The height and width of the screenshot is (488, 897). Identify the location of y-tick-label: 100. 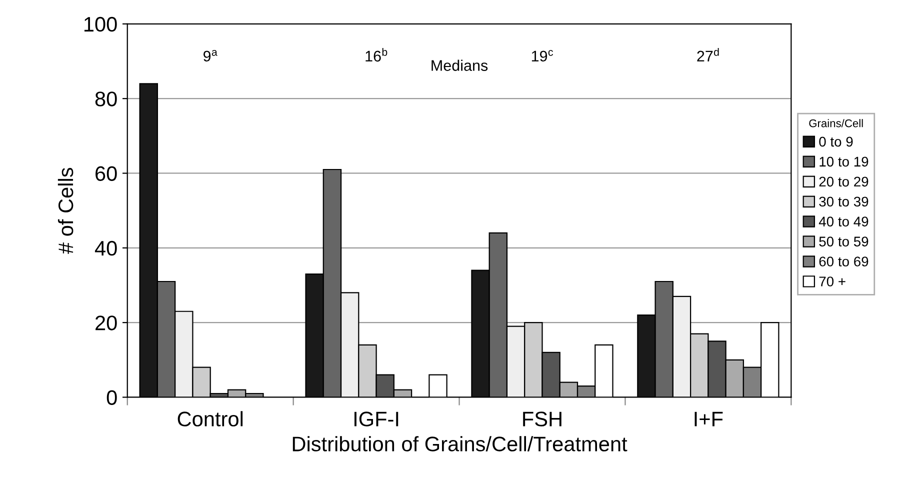
(100, 24).